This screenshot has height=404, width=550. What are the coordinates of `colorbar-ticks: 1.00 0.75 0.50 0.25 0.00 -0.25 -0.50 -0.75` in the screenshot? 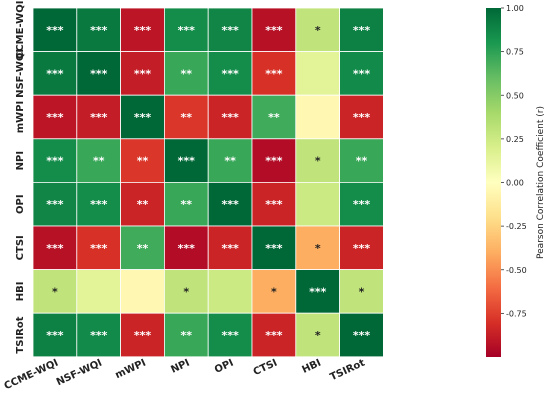 It's located at (514, 161).